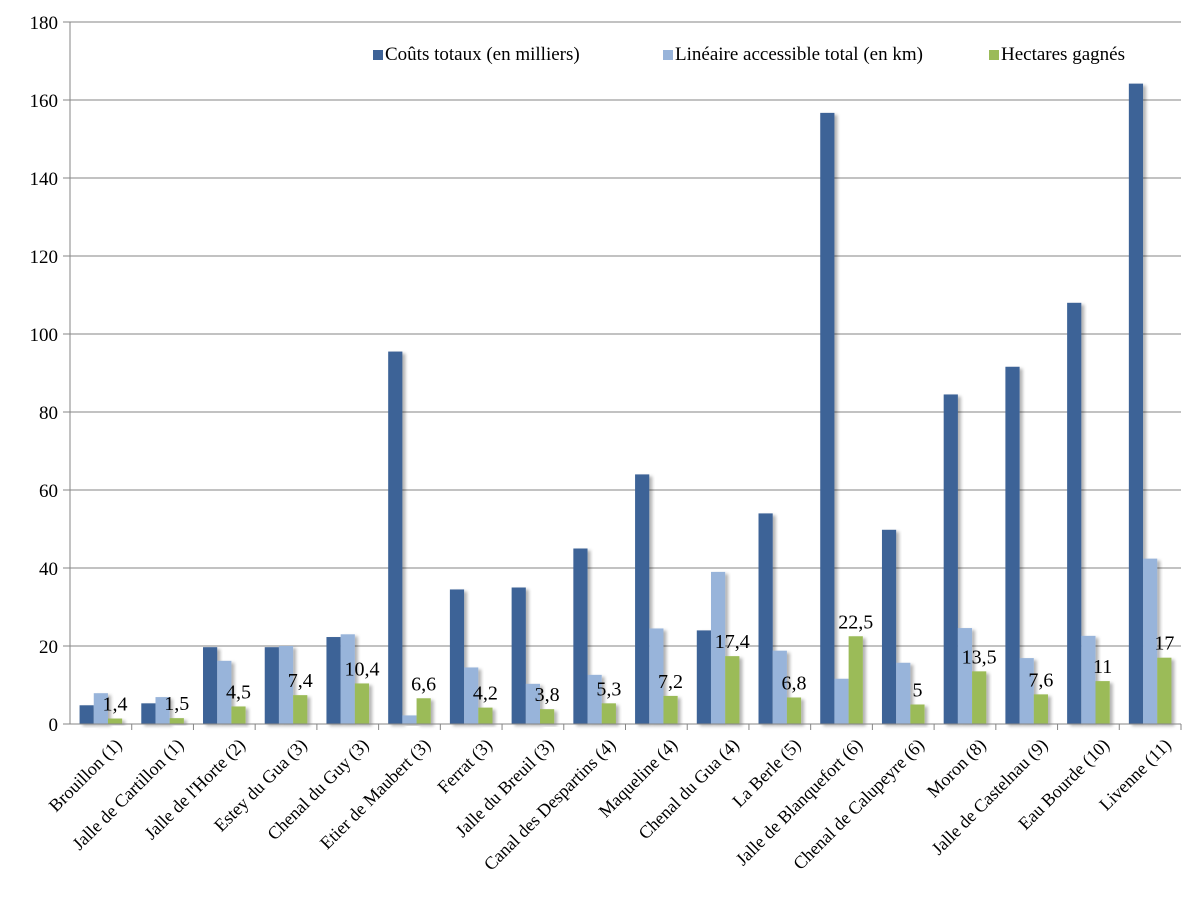  Describe the element at coordinates (482, 54) in the screenshot. I see `legend-label: Coûts totaux (en milliers)` at that location.